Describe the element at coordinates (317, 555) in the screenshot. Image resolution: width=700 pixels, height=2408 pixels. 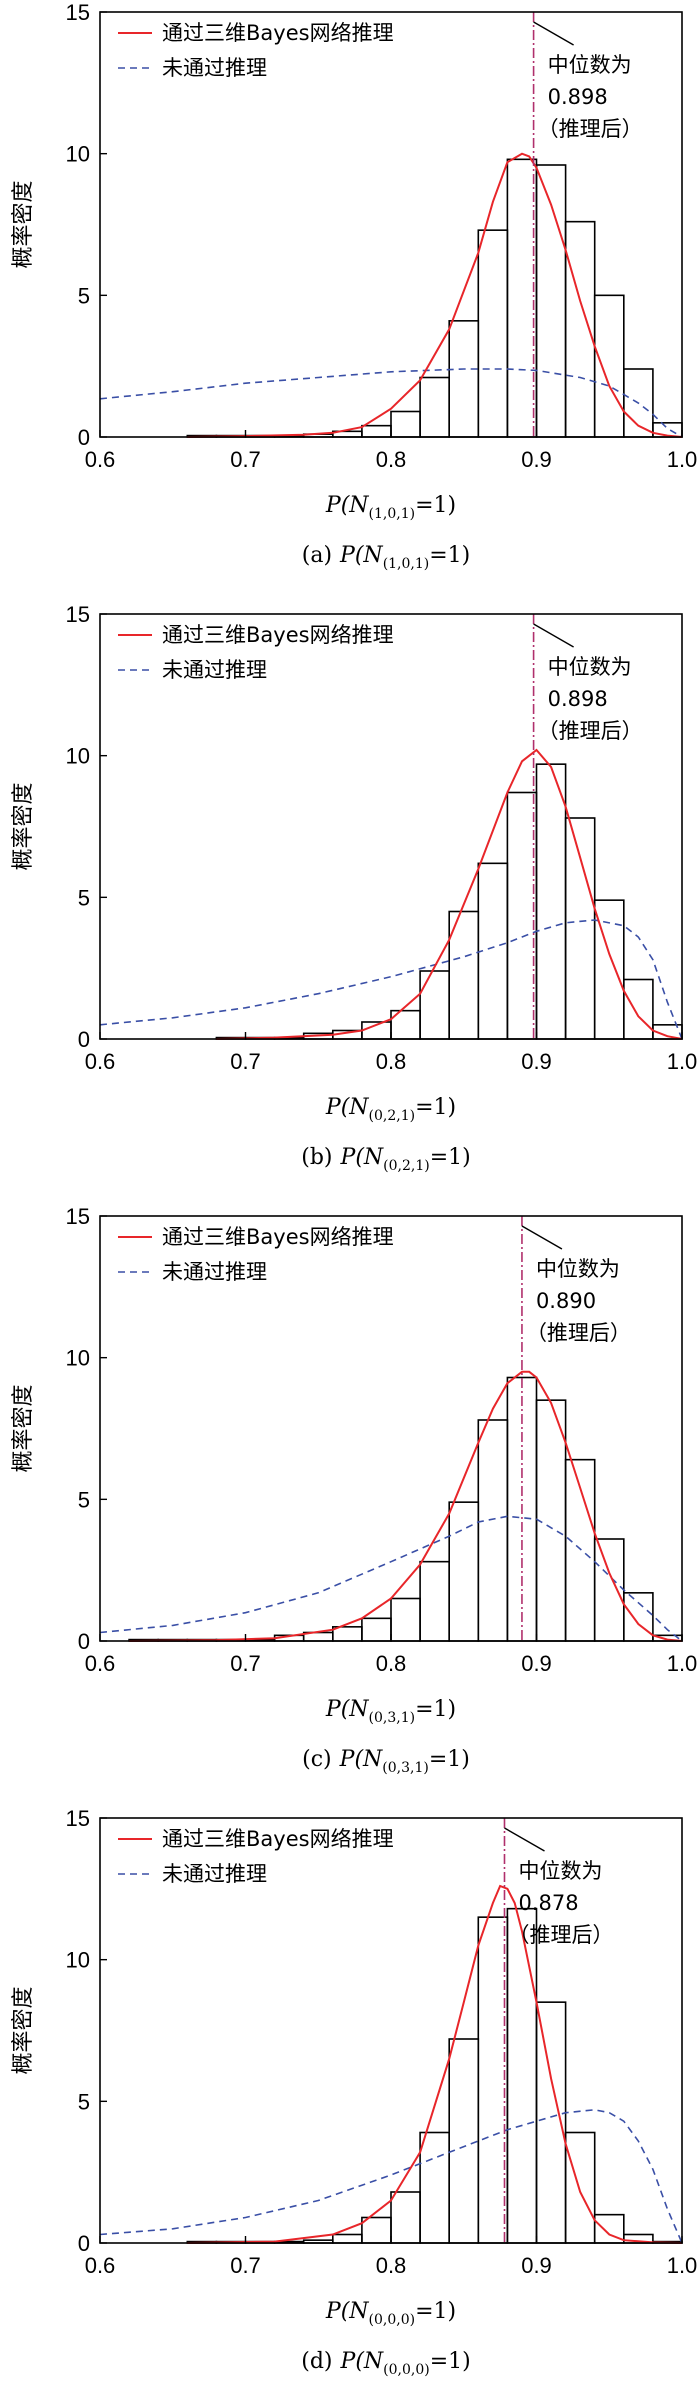
I see `panel-caption-label: (a)` at that location.